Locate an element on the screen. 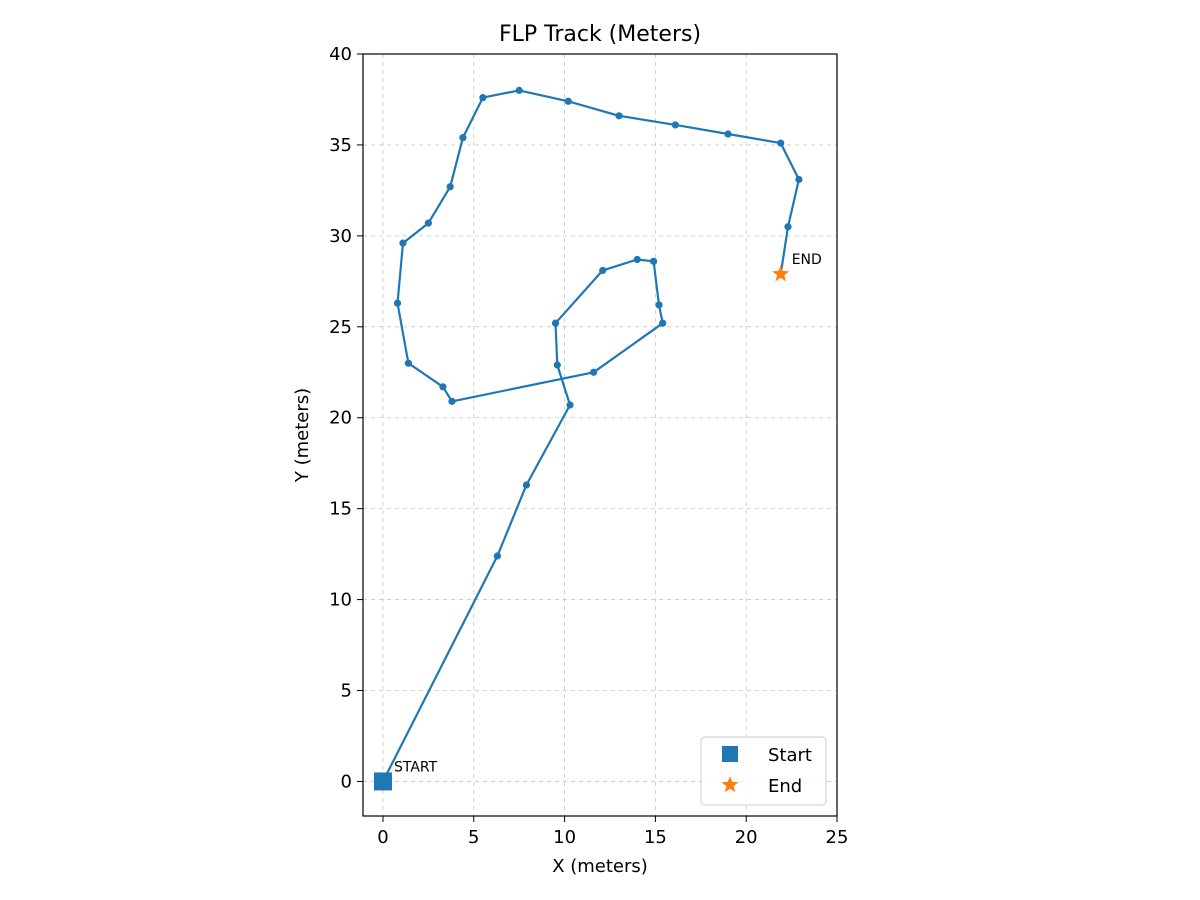 Image resolution: width=1200 pixels, height=900 pixels. y-axis-label: Y (meters) is located at coordinates (302, 435).